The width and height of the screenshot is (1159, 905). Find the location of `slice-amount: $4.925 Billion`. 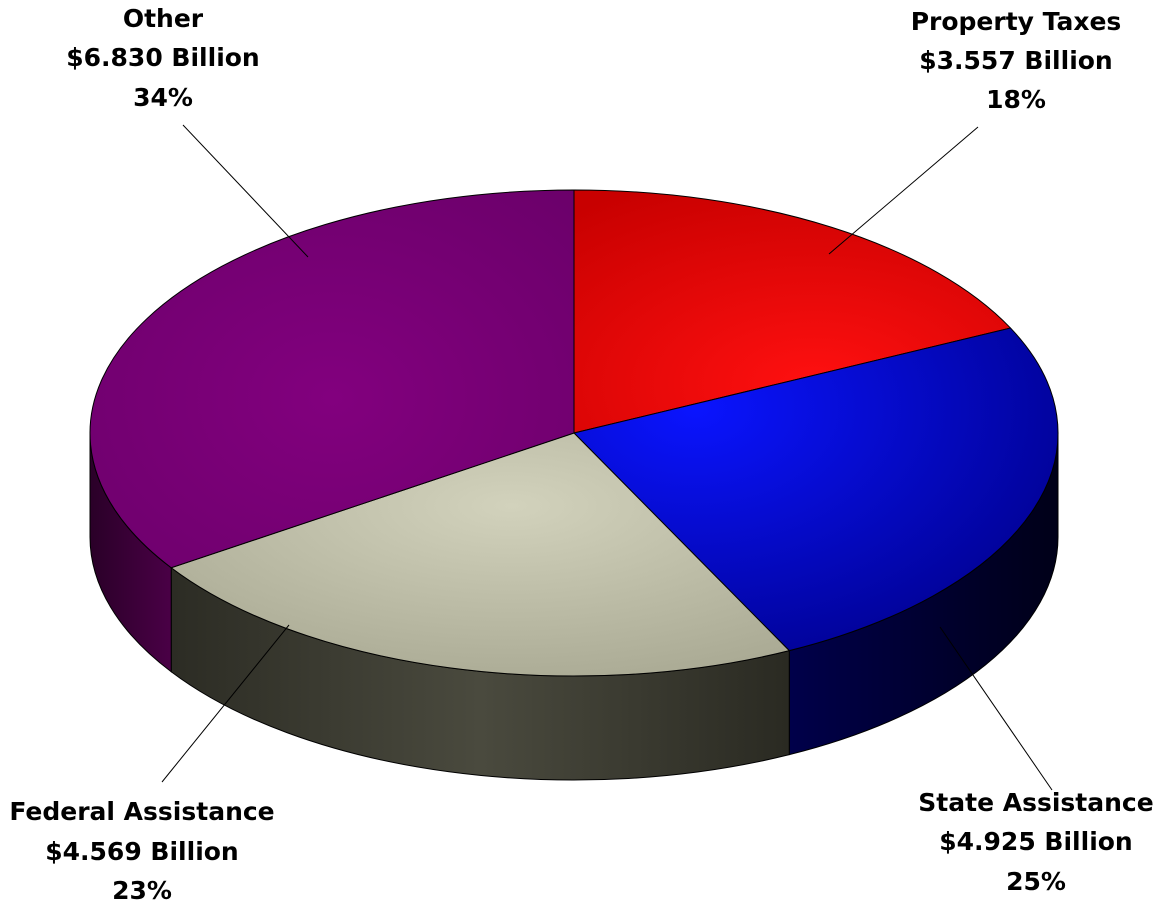

slice-amount: $4.925 Billion is located at coordinates (1035, 841).